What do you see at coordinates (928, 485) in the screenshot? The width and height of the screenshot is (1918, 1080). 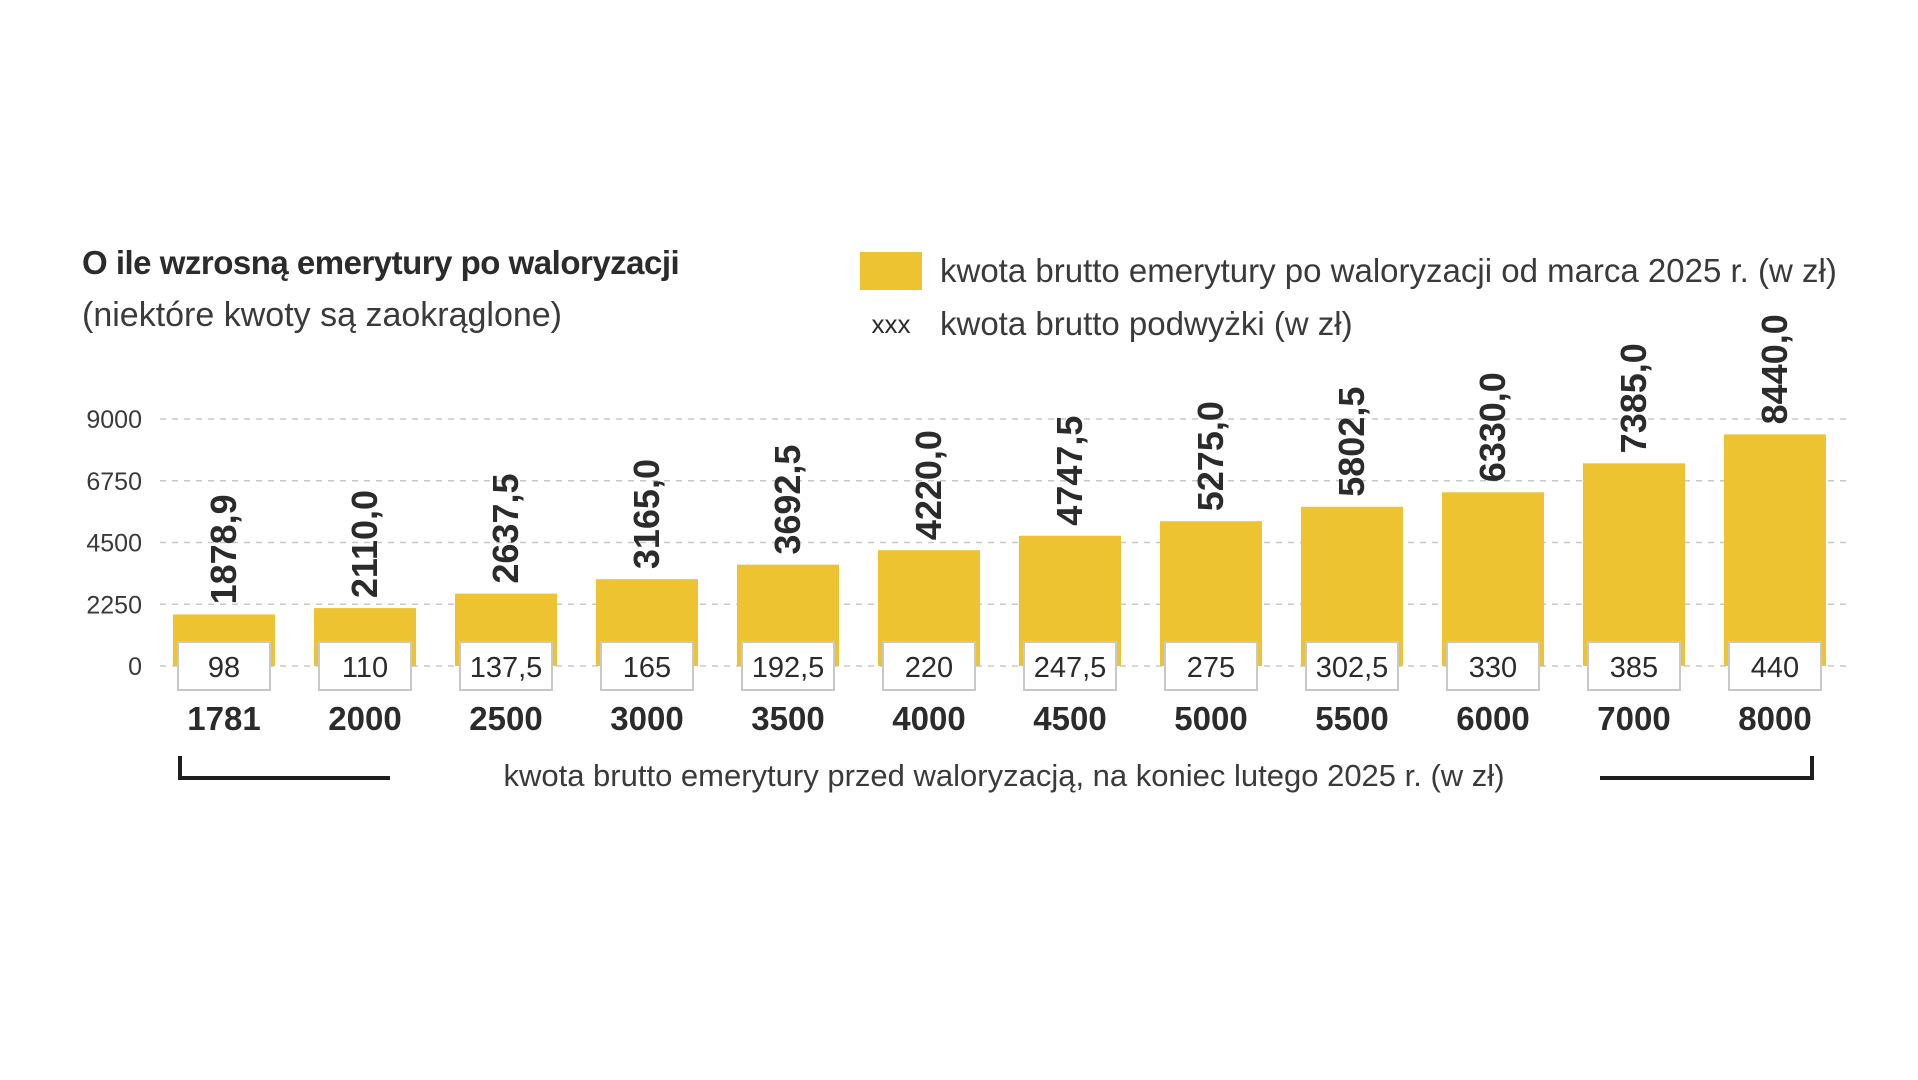 I see `bar-value-label: 4220,0` at bounding box center [928, 485].